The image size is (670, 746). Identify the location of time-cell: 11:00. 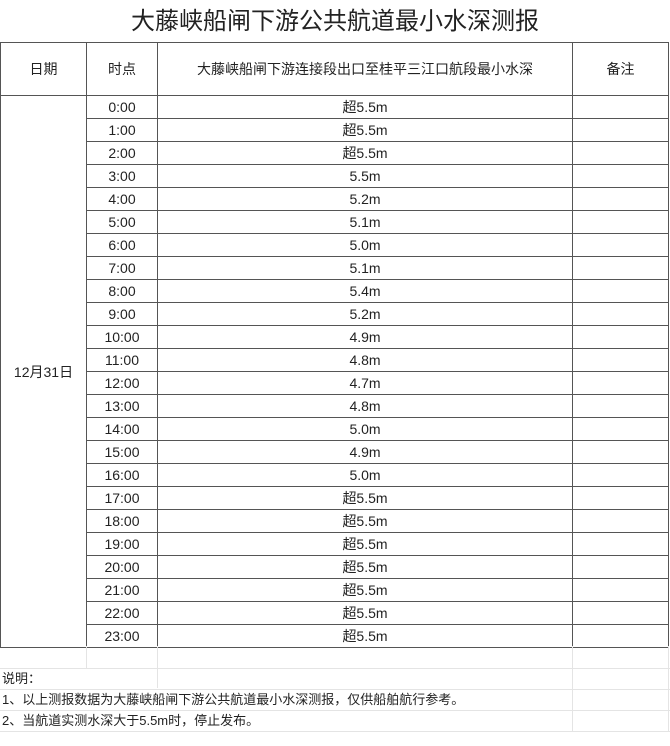
(122, 360).